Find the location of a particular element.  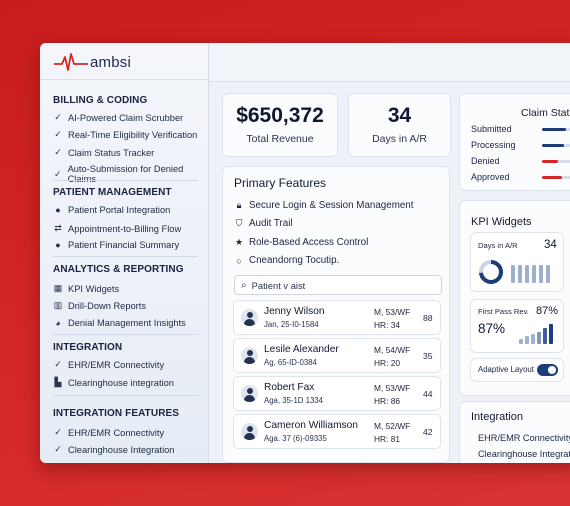

primary-features-title: Primary Features is located at coordinates (280, 183).